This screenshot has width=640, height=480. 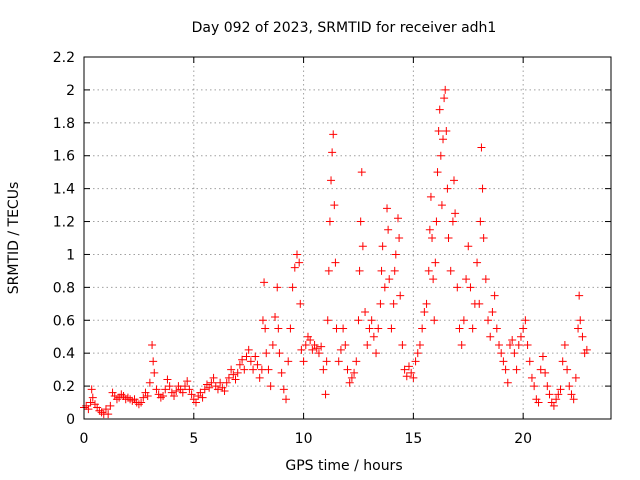 What do you see at coordinates (193, 439) in the screenshot?
I see `x-tick-label: 5` at bounding box center [193, 439].